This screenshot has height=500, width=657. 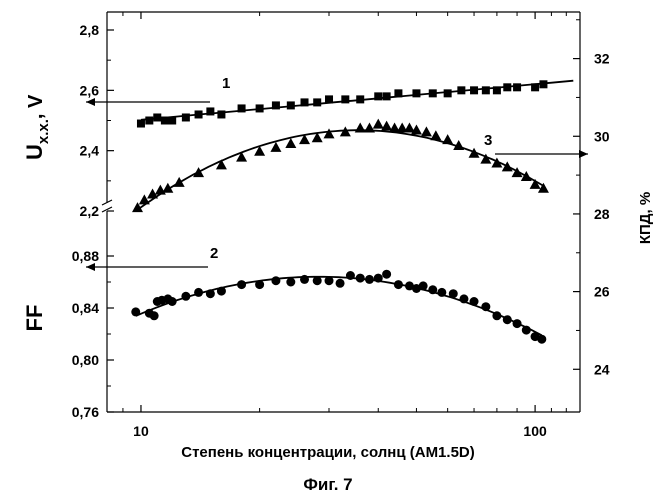 I want to click on annotation-label-1: 1, so click(x=226, y=83).